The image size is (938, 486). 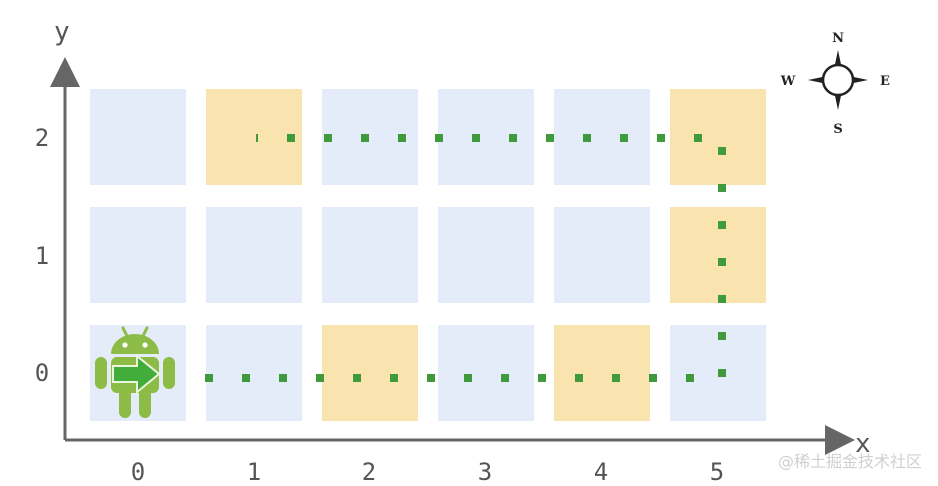 What do you see at coordinates (427, 472) in the screenshot?
I see `x-tick-labels: 0 1 2 3 4 5` at bounding box center [427, 472].